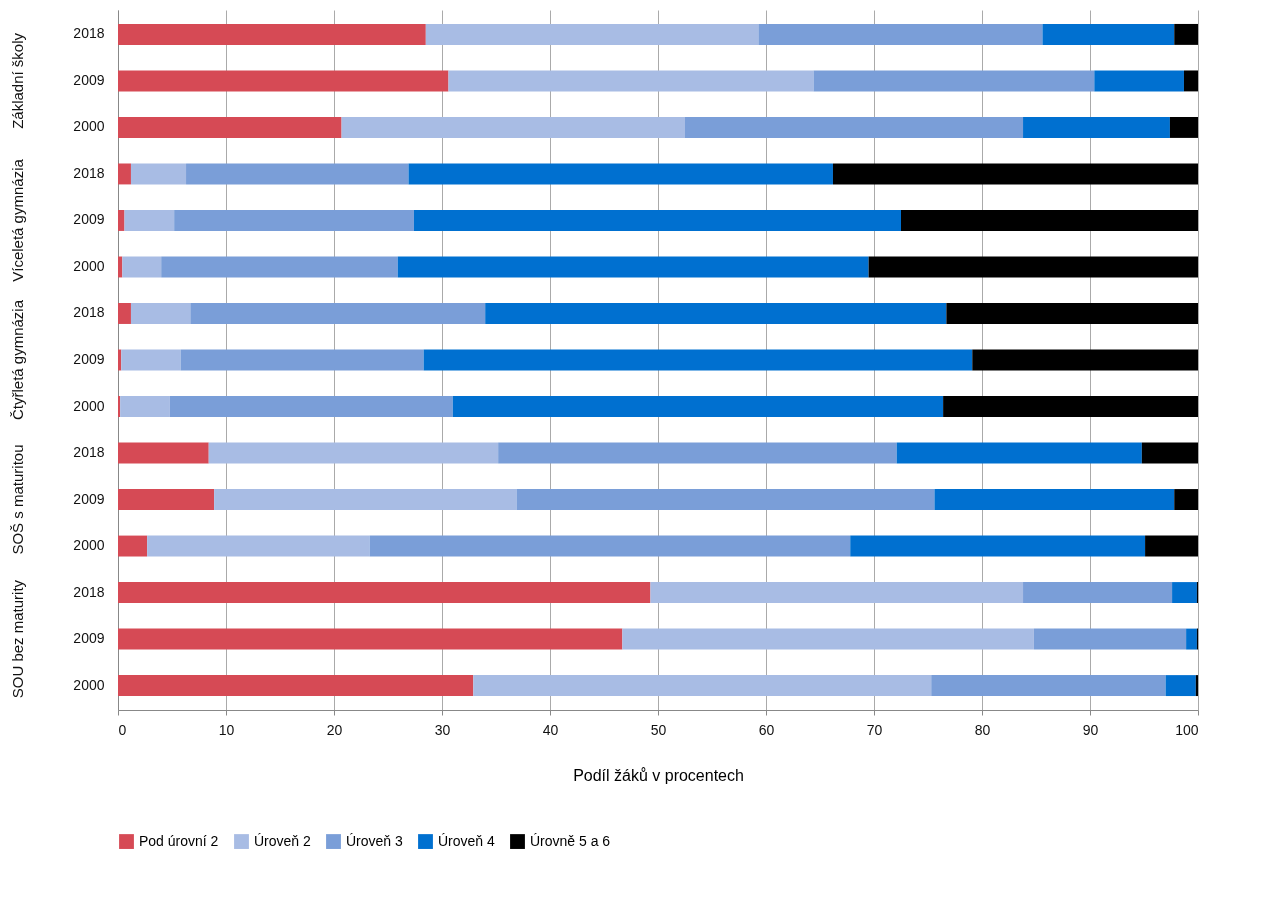 Image resolution: width=1269 pixels, height=900 pixels. Describe the element at coordinates (1187, 729) in the screenshot. I see `x-tick-label: 100` at that location.